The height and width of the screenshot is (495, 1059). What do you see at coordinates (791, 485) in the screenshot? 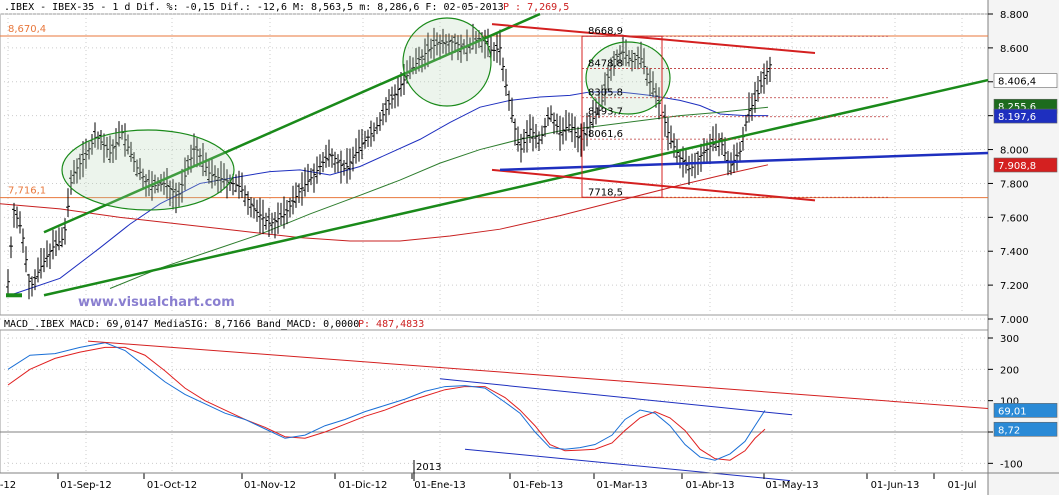
I see `x-tick-label: 01-May-13` at bounding box center [791, 485].